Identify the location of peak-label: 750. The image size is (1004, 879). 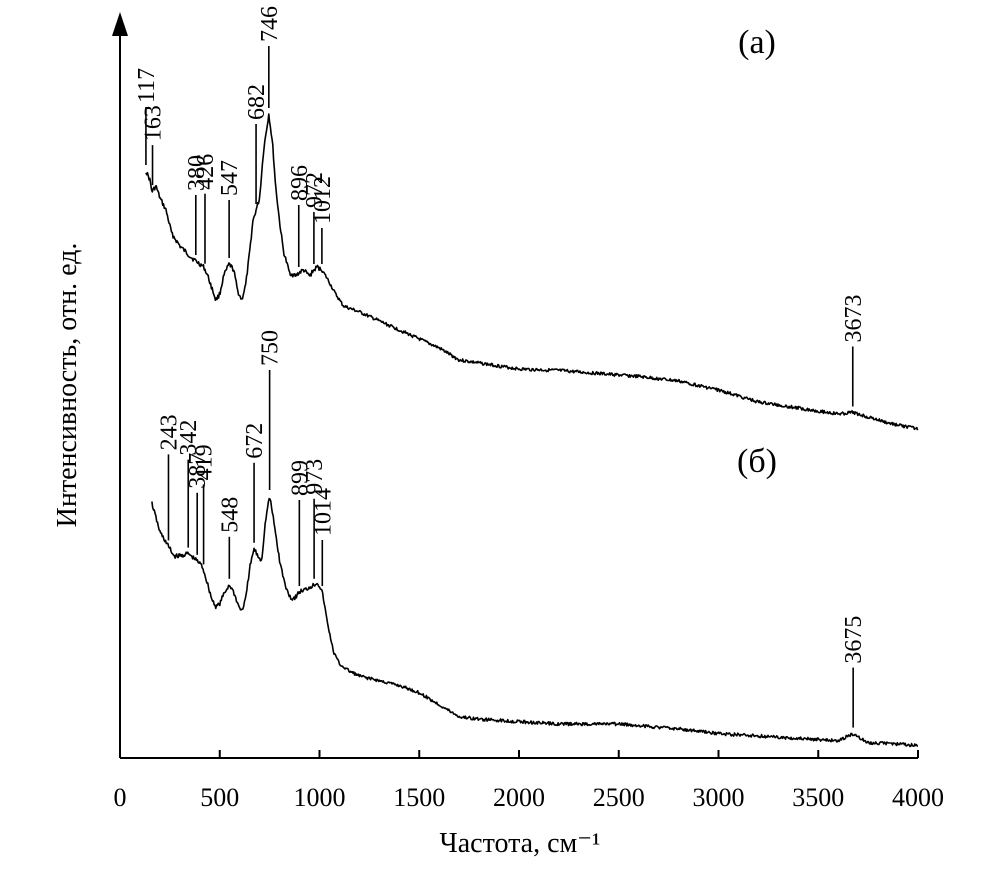
(271, 348).